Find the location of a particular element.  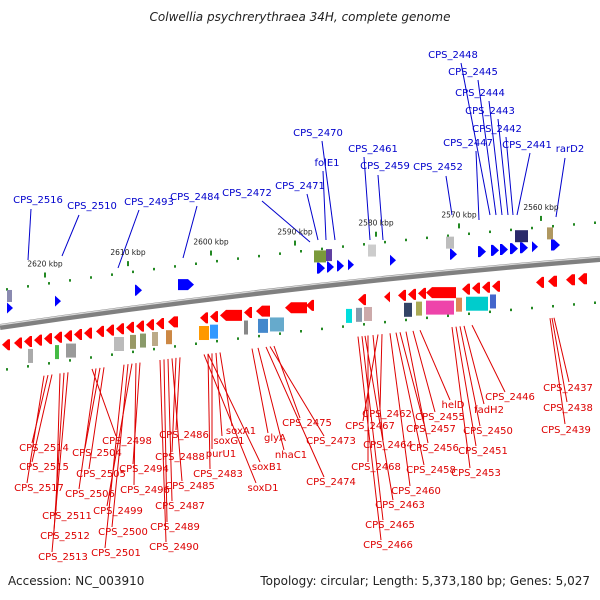

reverse-gene-label: CPS_2466 is located at coordinates (388, 545).